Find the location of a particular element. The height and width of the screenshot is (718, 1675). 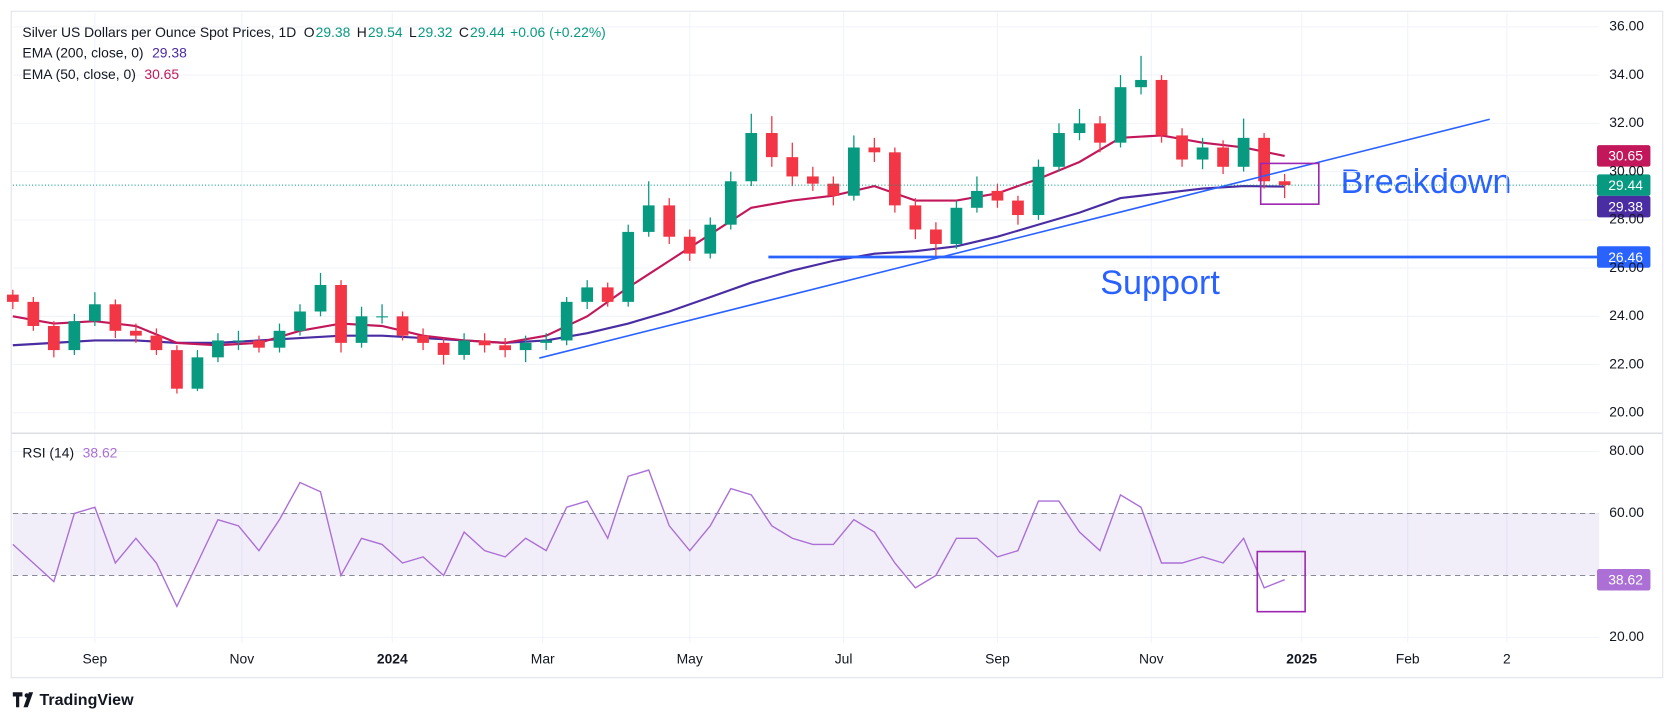

x-tick-label: Feb is located at coordinates (1408, 659).